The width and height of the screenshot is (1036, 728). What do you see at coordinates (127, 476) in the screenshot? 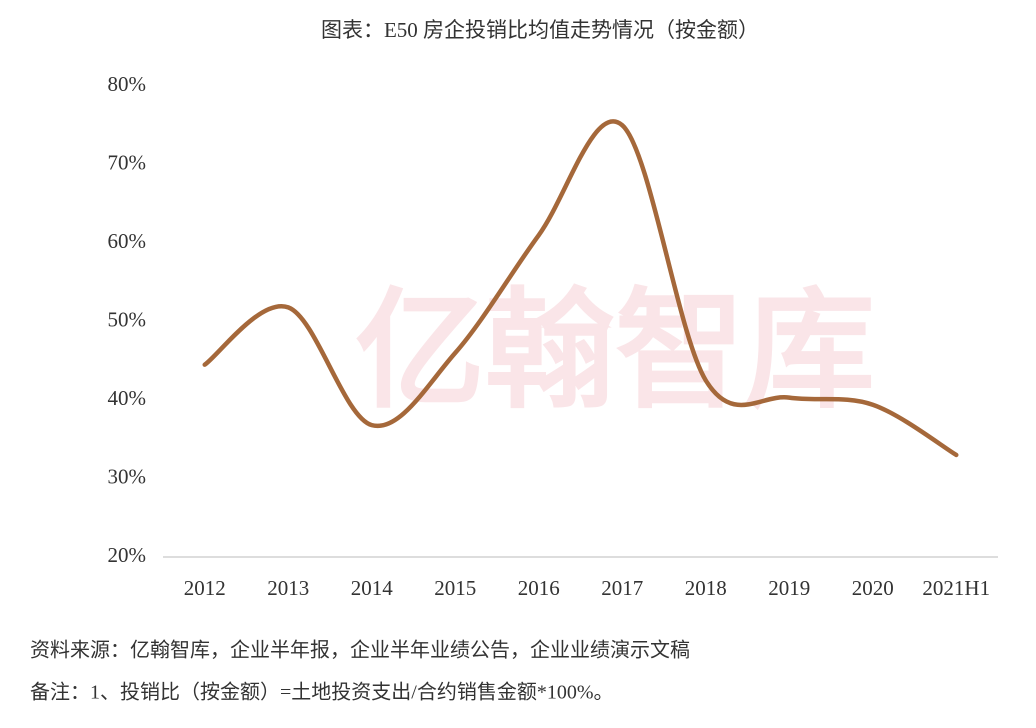
I see `y-tick-label: 30%` at bounding box center [127, 476].